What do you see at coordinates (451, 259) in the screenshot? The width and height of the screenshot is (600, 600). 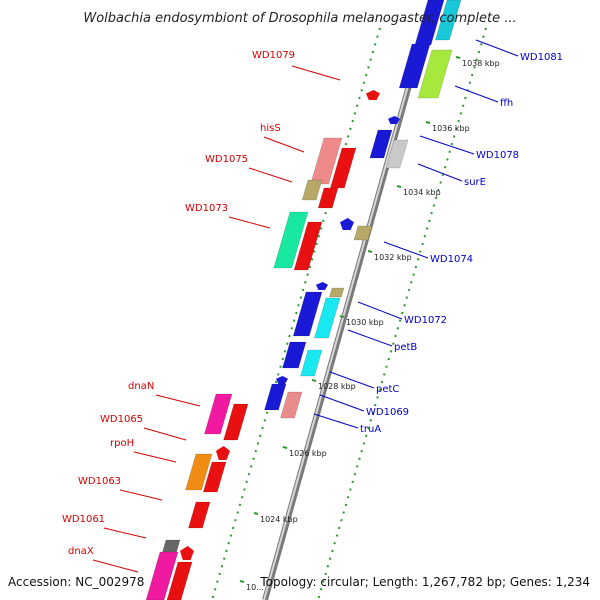 I see `reverse-gene-label: WD1074` at bounding box center [451, 259].